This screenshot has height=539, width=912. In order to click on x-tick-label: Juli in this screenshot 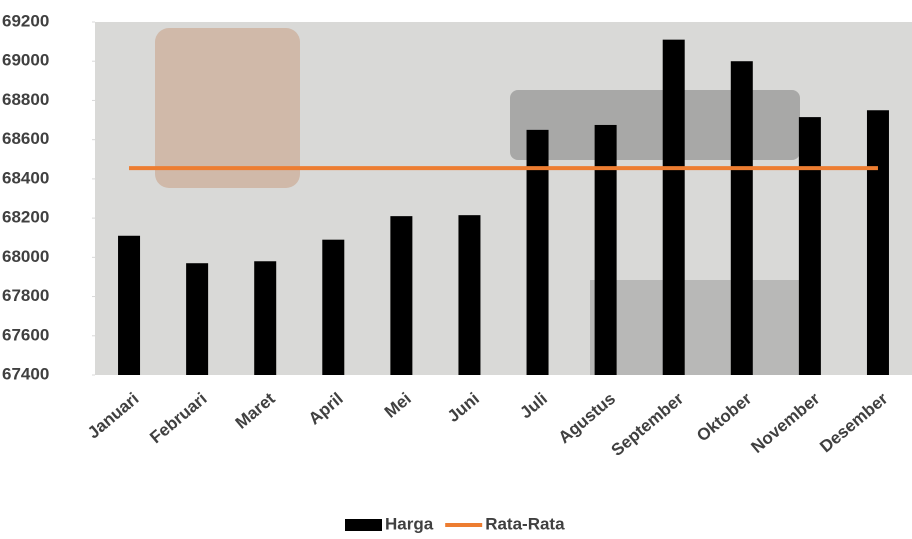, I will do `click(533, 405)`.